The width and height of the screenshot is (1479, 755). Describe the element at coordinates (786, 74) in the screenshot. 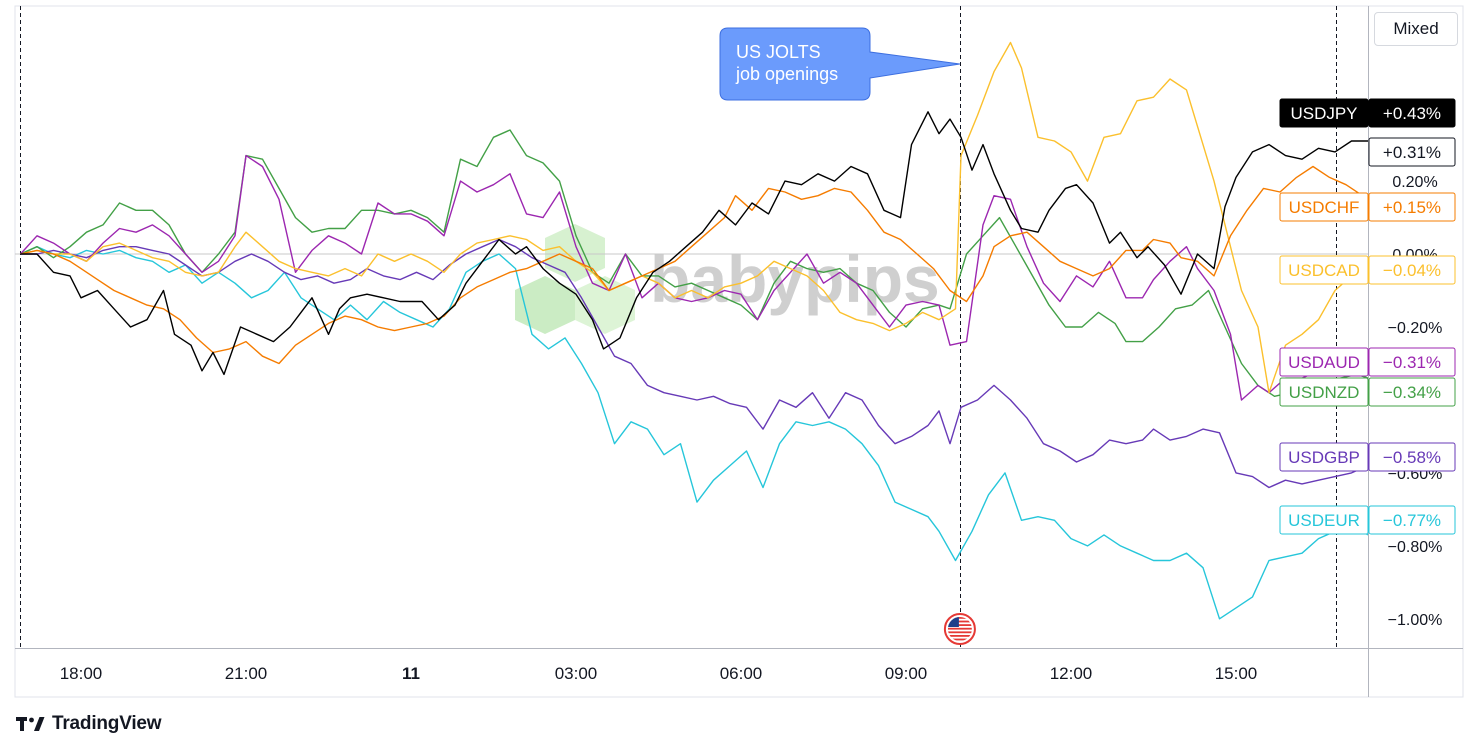

I see `callout-line2: job openings` at that location.